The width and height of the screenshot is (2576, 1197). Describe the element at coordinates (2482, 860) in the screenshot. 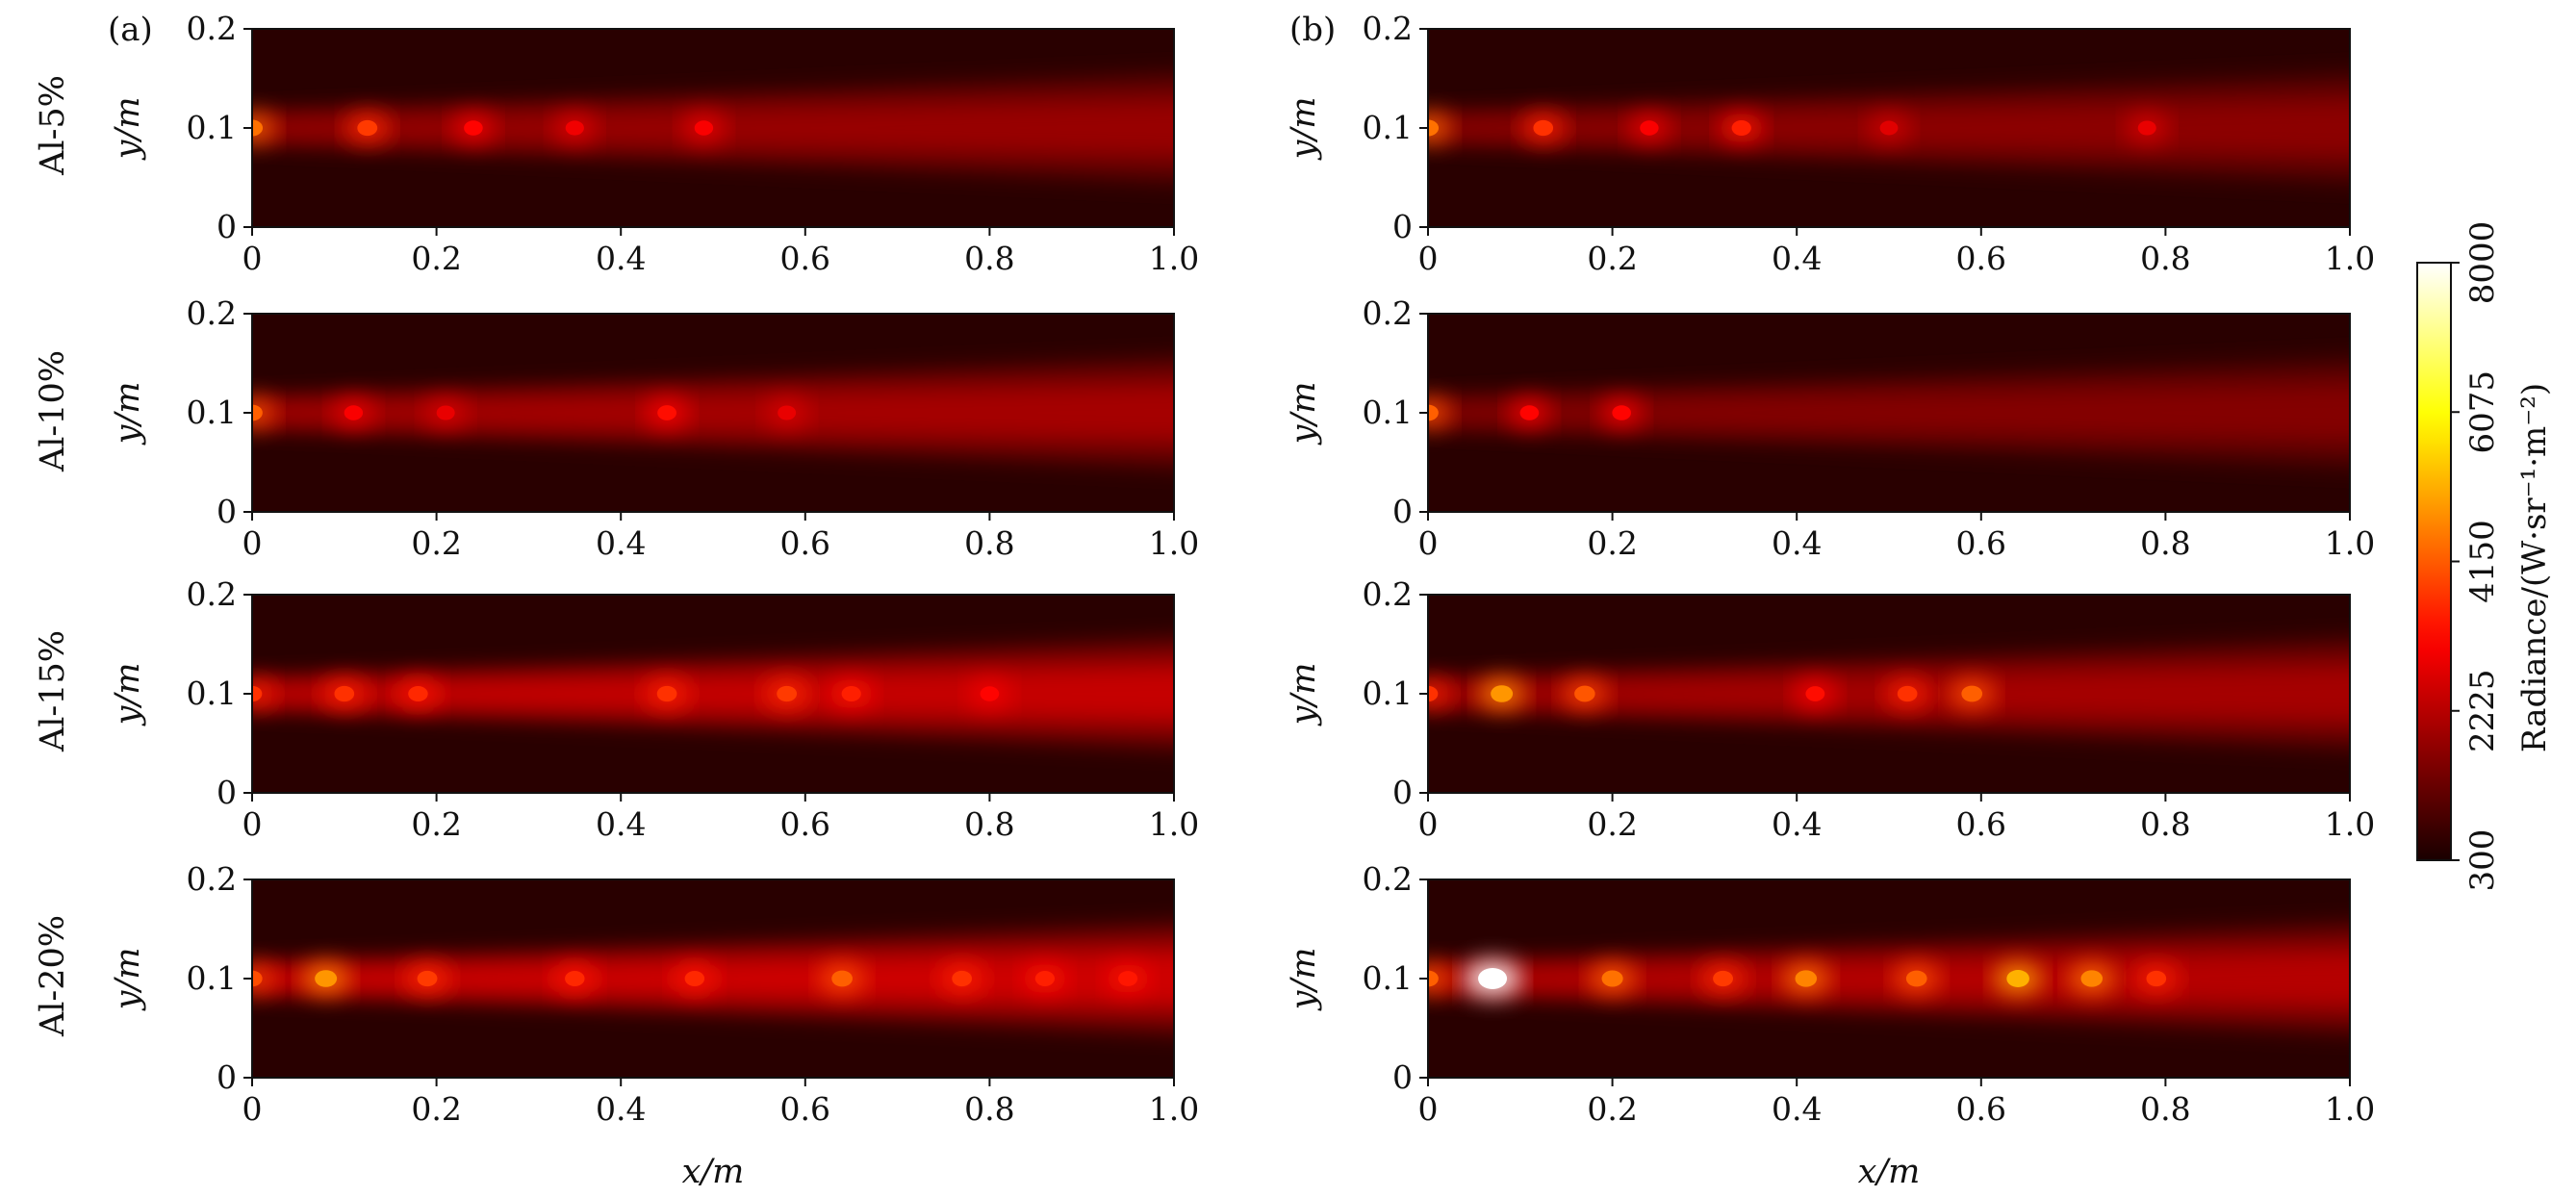

I see `colorbar-tick-label: 300` at that location.